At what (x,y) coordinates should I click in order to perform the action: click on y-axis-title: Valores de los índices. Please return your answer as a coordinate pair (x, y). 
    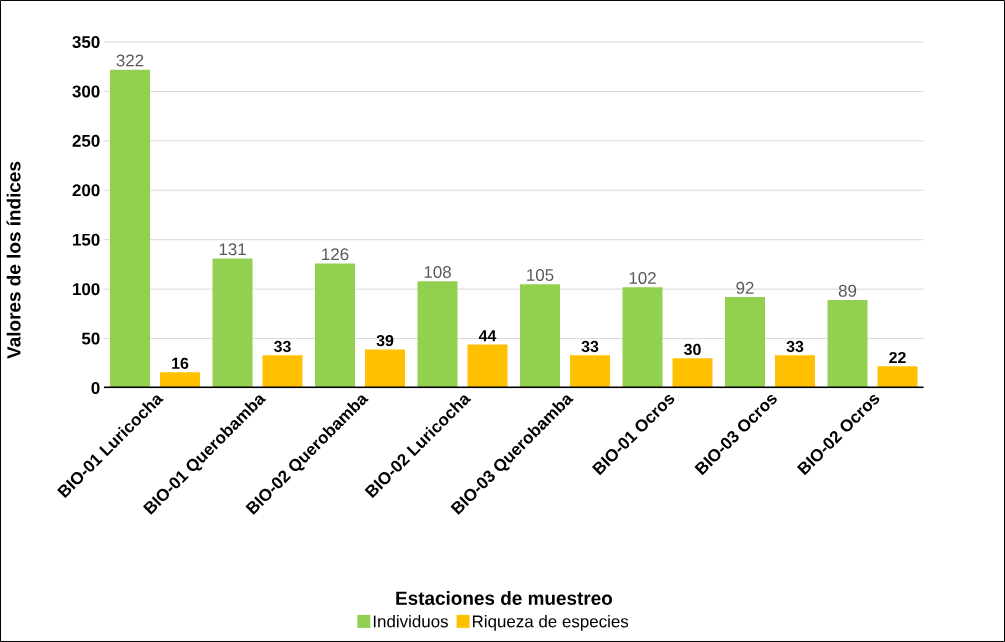
    Looking at the image, I should click on (13, 260).